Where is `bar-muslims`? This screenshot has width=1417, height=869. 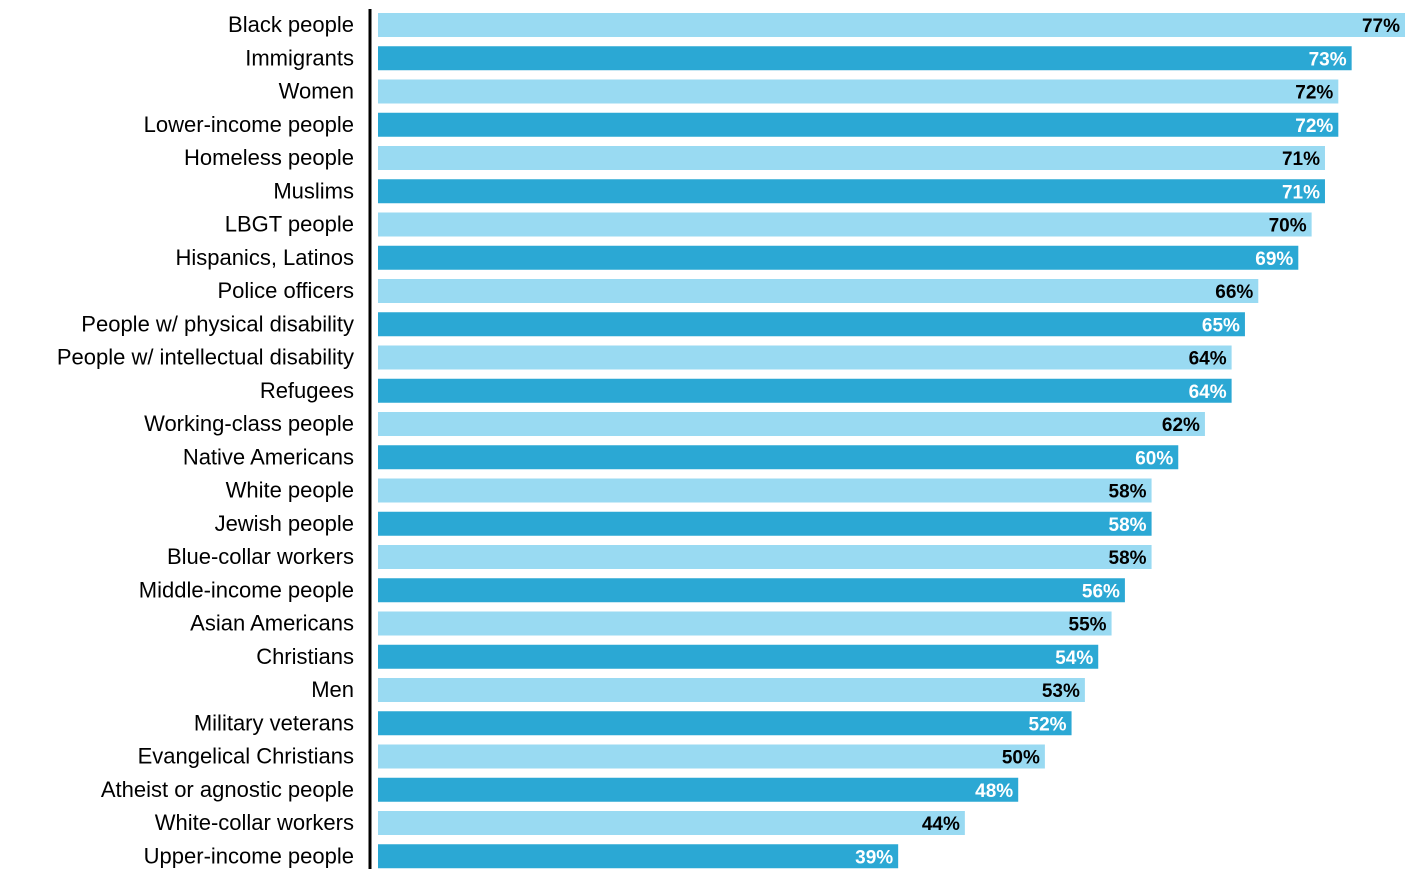 bar-muslims is located at coordinates (851, 191).